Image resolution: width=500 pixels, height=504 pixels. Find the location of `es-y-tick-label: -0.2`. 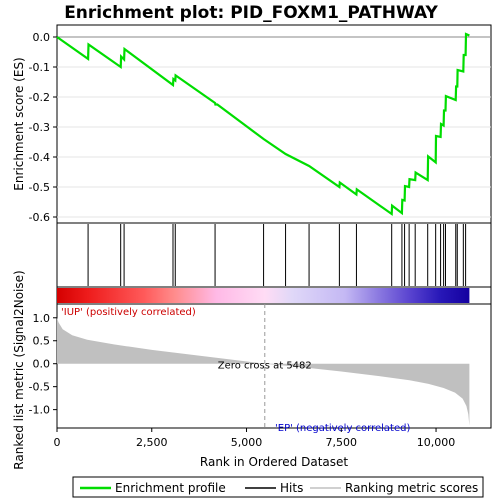

es-y-tick-label: -0.2 is located at coordinates (39, 97).